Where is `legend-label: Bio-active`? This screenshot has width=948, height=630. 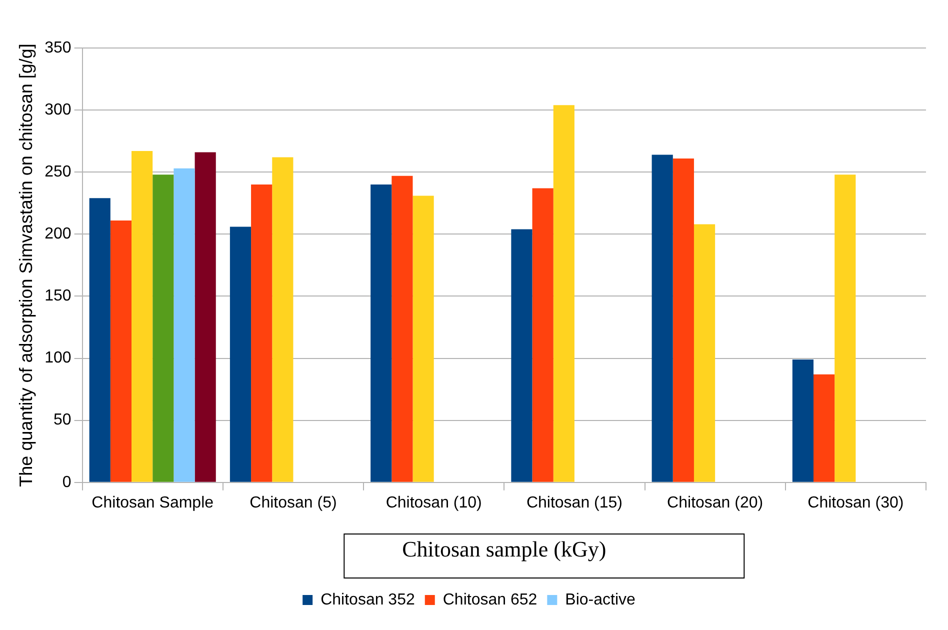
legend-label: Bio-active is located at coordinates (600, 599).